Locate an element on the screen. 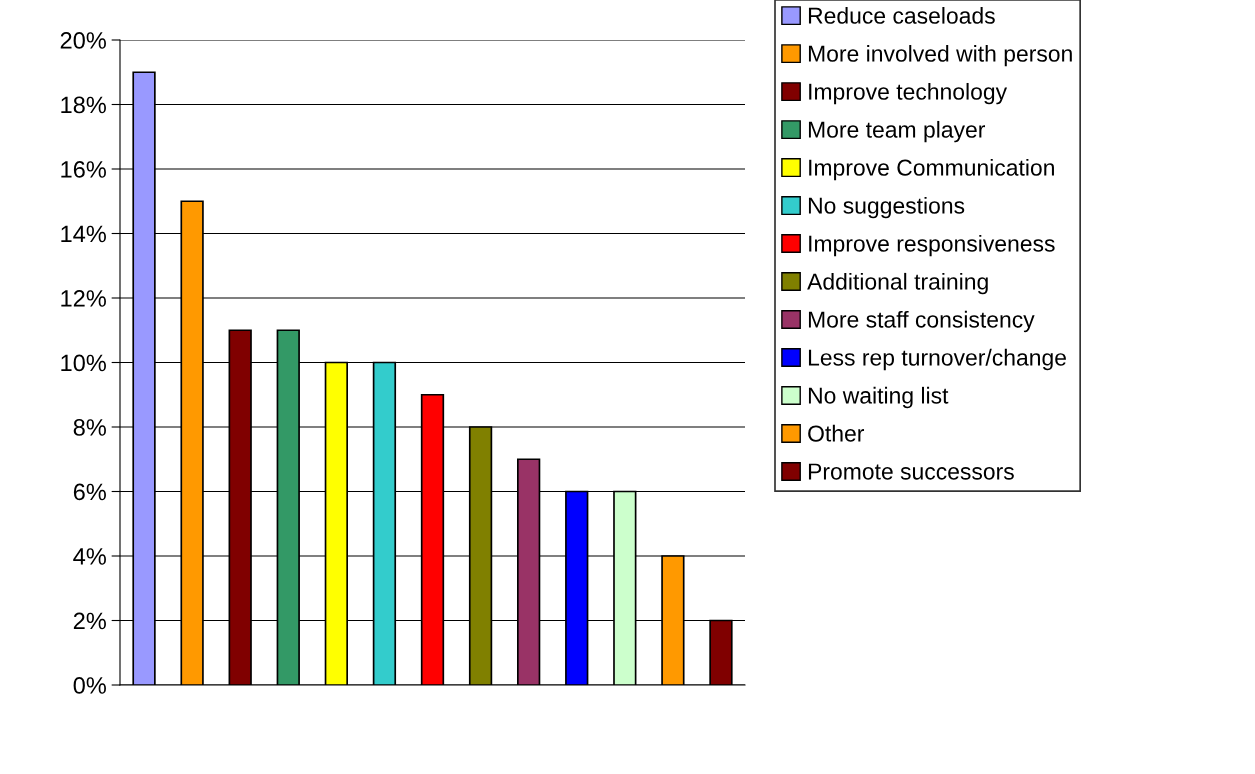  y-tick-label: 10% is located at coordinates (83, 363).